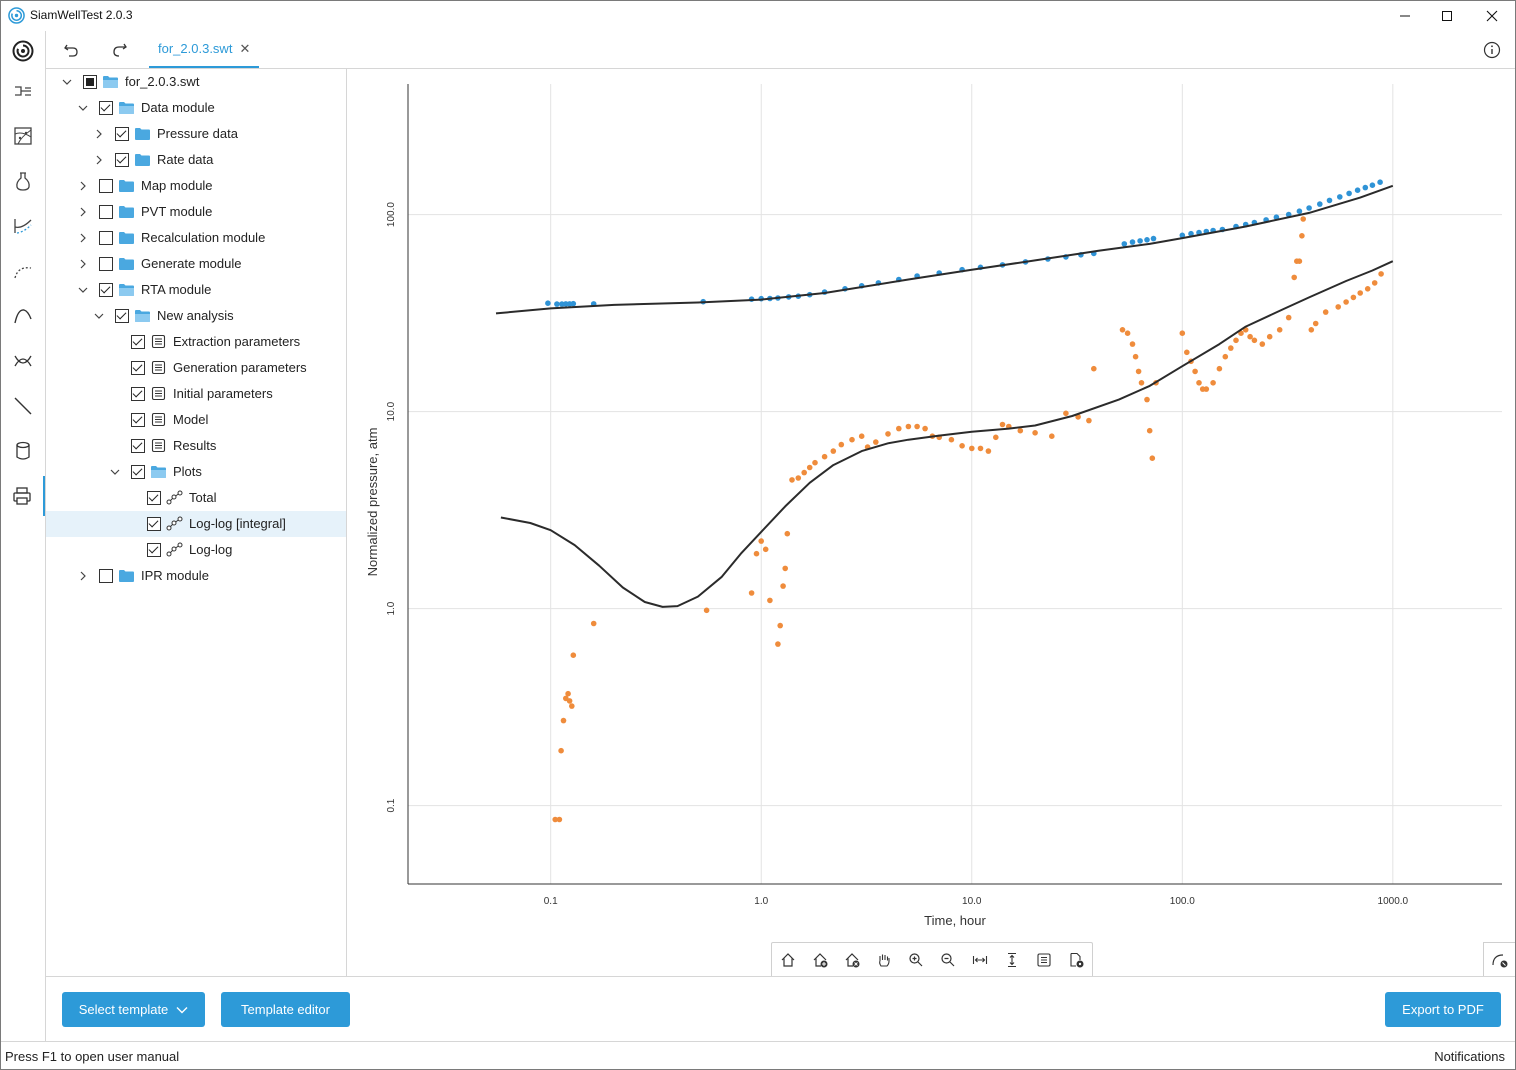  Describe the element at coordinates (196, 82) in the screenshot. I see `tree-item: for_2.0.3.swt` at that location.